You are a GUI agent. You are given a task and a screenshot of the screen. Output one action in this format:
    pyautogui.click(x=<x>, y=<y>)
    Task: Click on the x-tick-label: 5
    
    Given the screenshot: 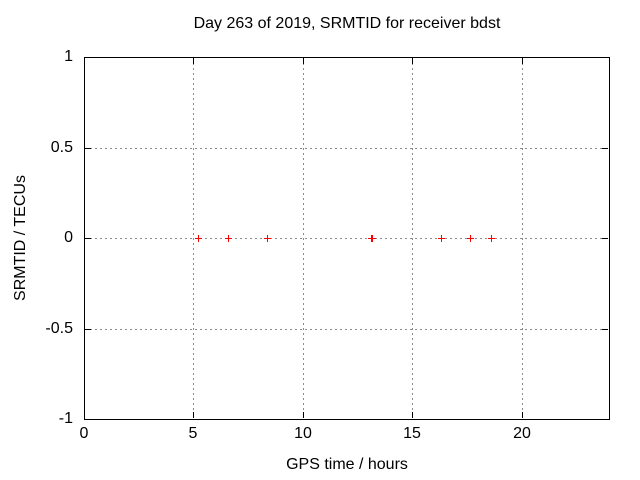 What is the action you would take?
    pyautogui.click(x=193, y=433)
    